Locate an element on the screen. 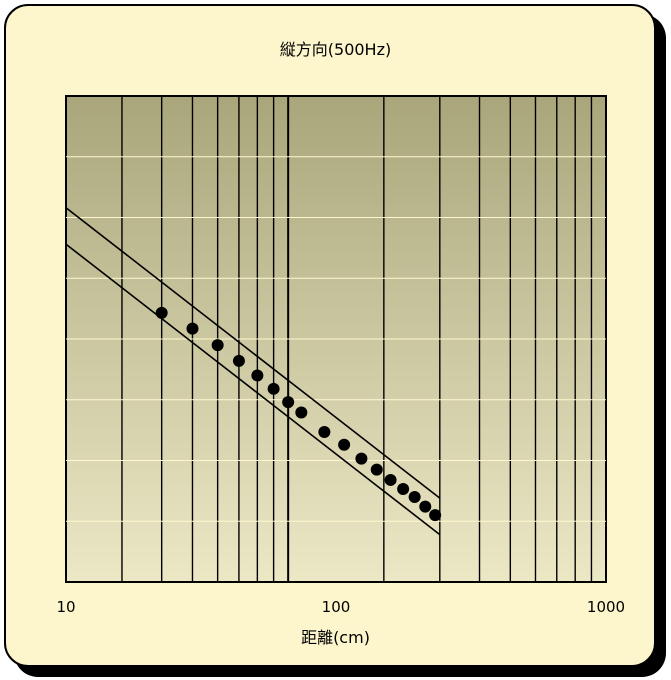 Image resolution: width=671 pixels, height=680 pixels. x-axis-label: 距離(cm) is located at coordinates (335, 637).